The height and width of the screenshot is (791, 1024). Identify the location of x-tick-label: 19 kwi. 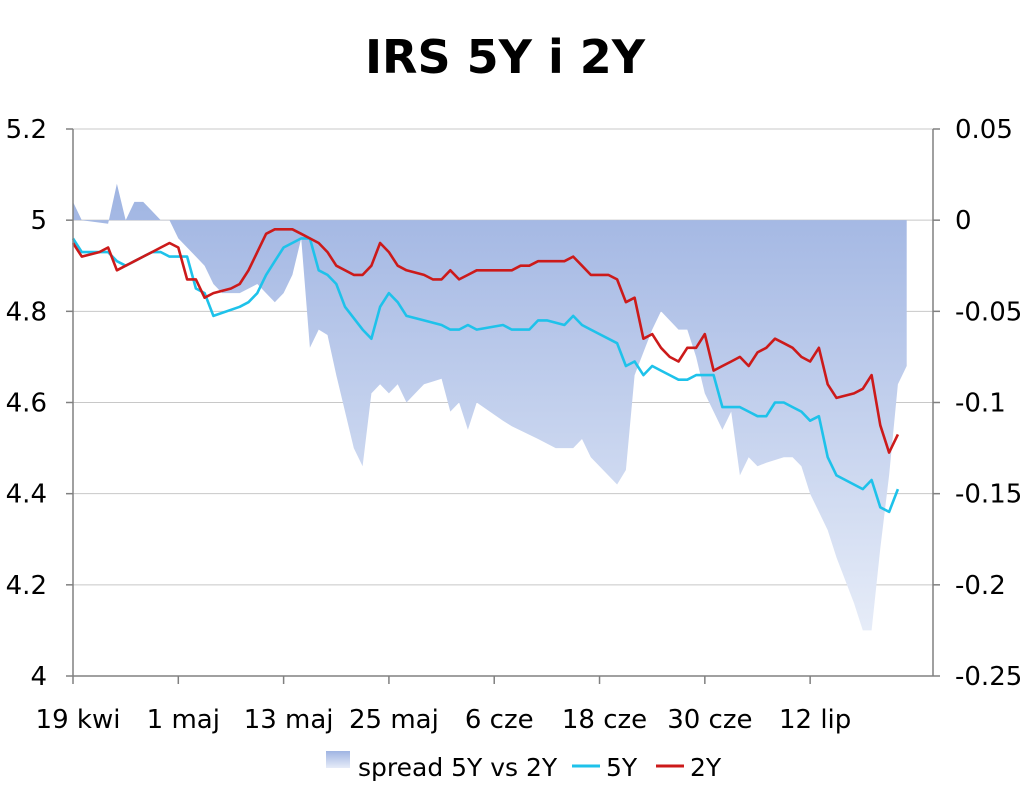
(78, 720).